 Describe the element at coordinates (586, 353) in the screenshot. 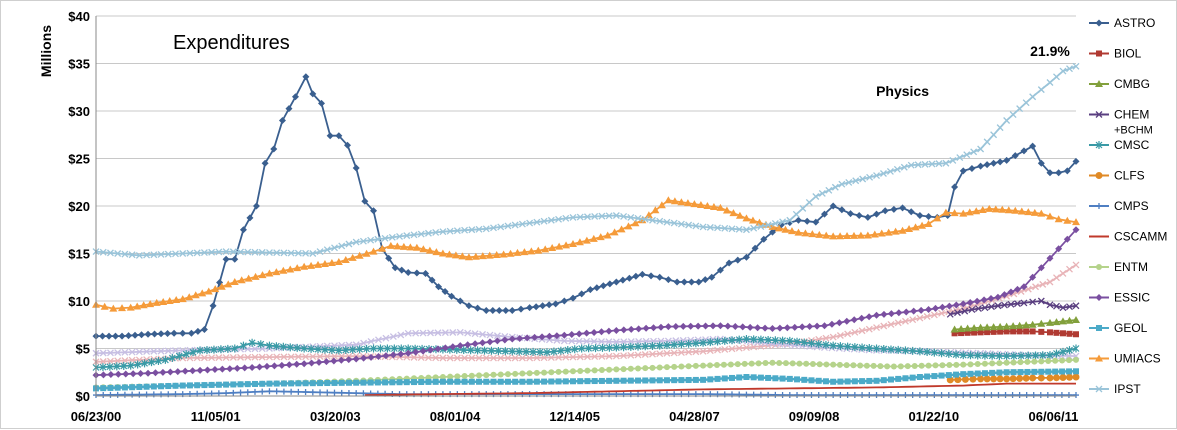

I see `series-cmsc` at that location.